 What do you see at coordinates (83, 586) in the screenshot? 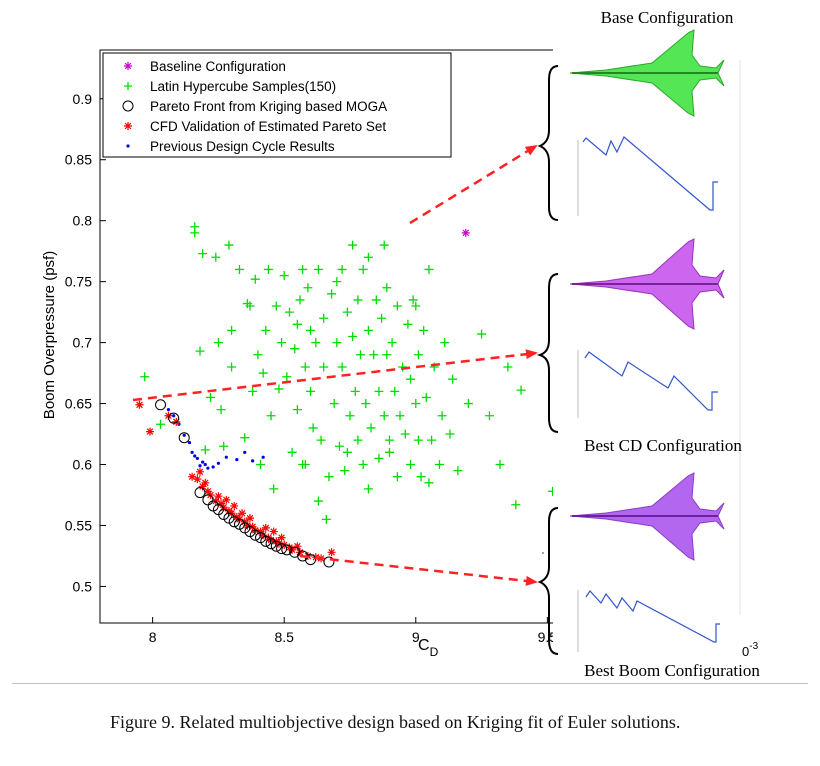
I see `y-tick-label: 0.5` at bounding box center [83, 586].